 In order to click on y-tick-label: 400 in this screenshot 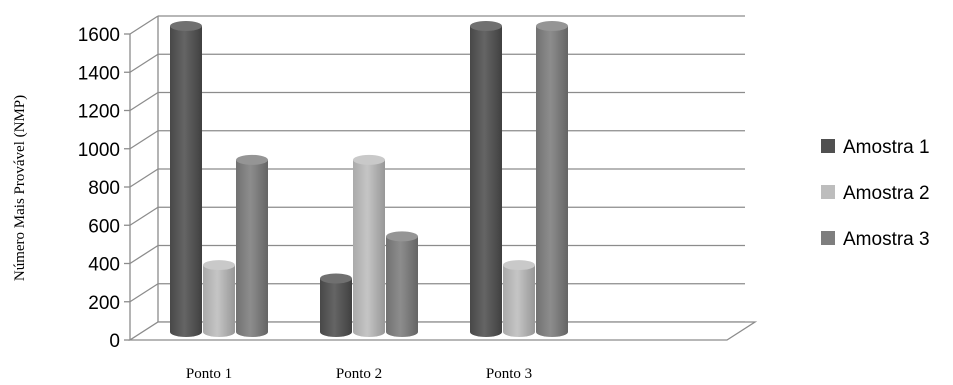, I will do `click(104, 265)`.